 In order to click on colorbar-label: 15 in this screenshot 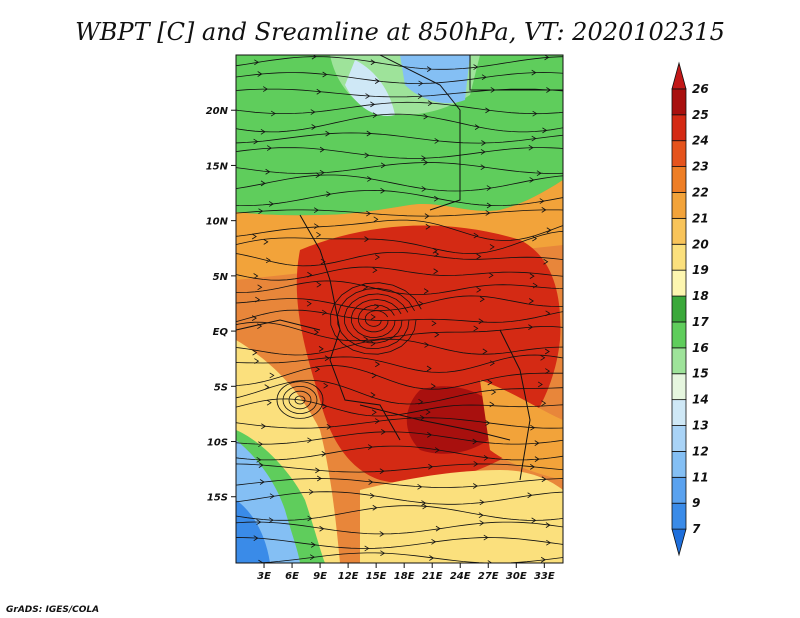, I will do `click(700, 374)`.